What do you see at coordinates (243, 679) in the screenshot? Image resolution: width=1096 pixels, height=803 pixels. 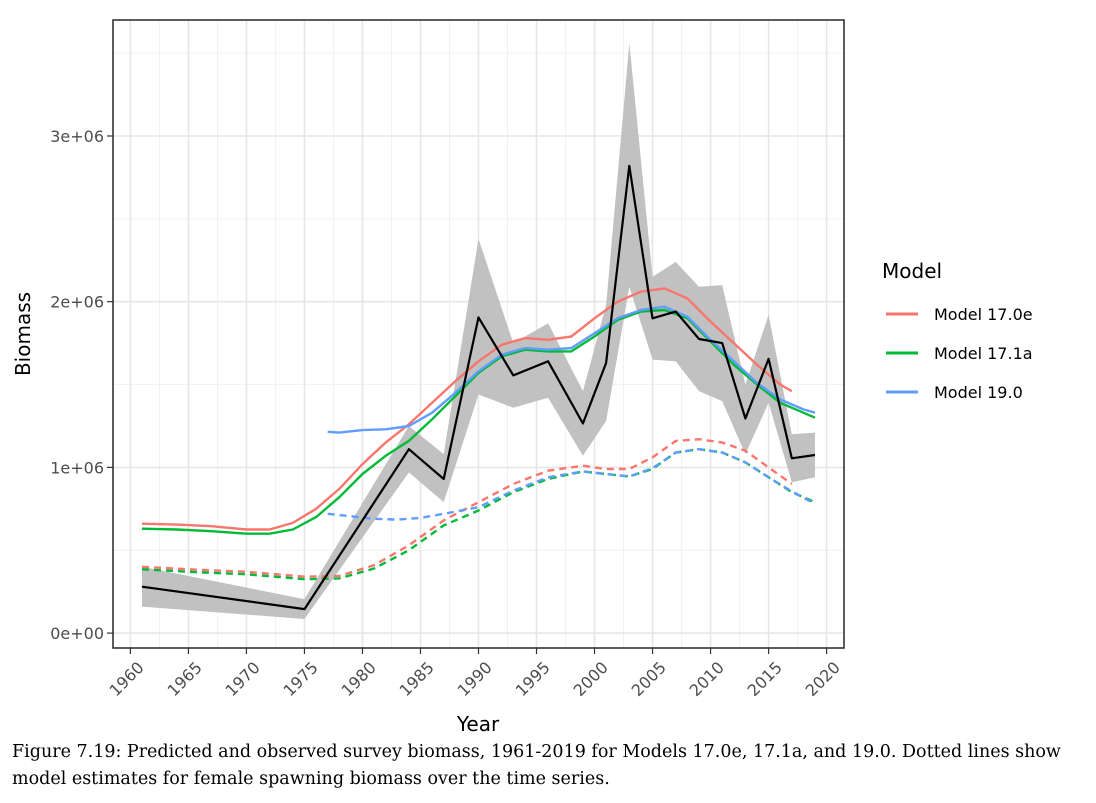 I see `x-tick-label: 1970` at bounding box center [243, 679].